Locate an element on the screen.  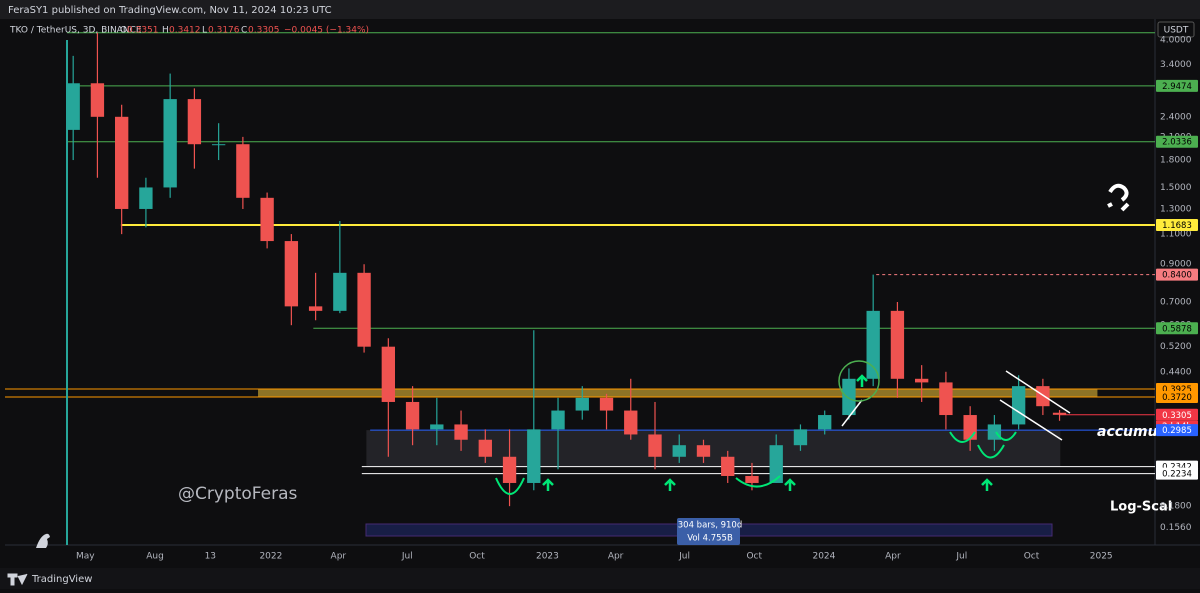
y-tick-label: 3.4000 is located at coordinates (1176, 65).